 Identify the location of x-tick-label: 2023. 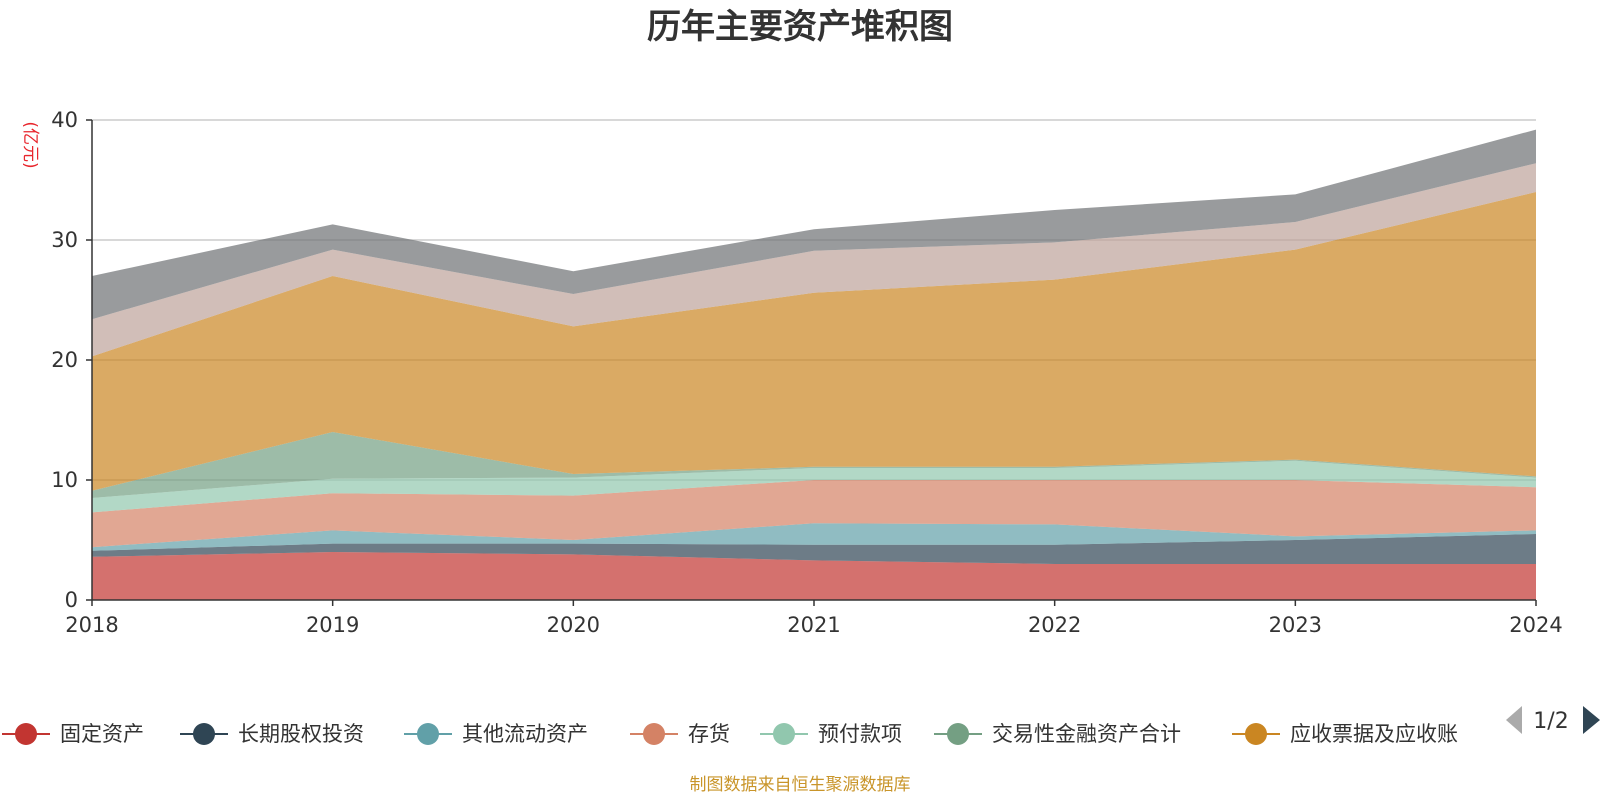
(1295, 625).